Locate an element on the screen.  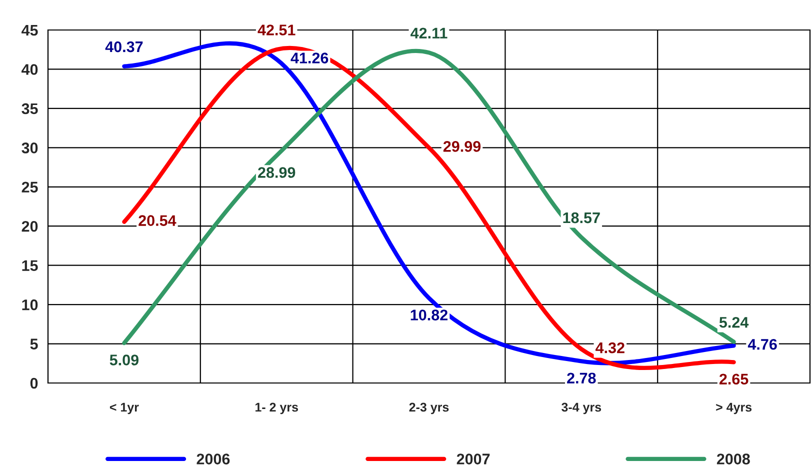
x-tick-label: < 1yr is located at coordinates (124, 408).